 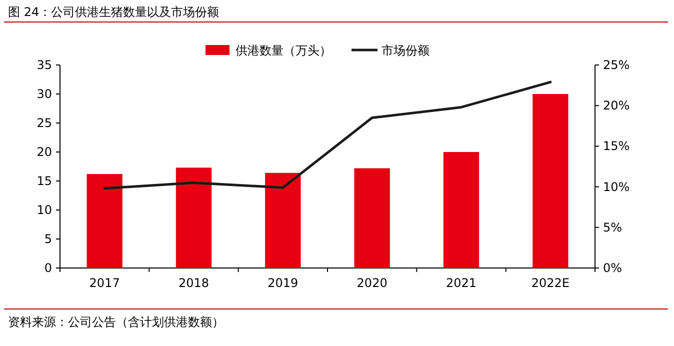 What do you see at coordinates (104, 283) in the screenshot?
I see `x-tick-label: 2017` at bounding box center [104, 283].